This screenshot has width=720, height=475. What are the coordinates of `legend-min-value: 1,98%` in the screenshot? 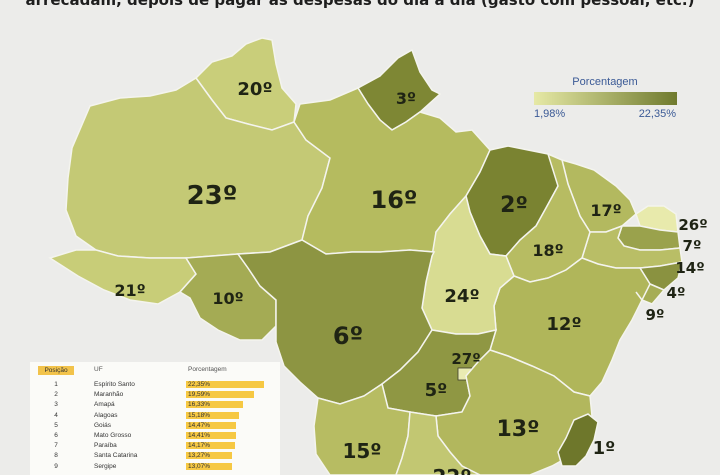 It's located at (550, 114).